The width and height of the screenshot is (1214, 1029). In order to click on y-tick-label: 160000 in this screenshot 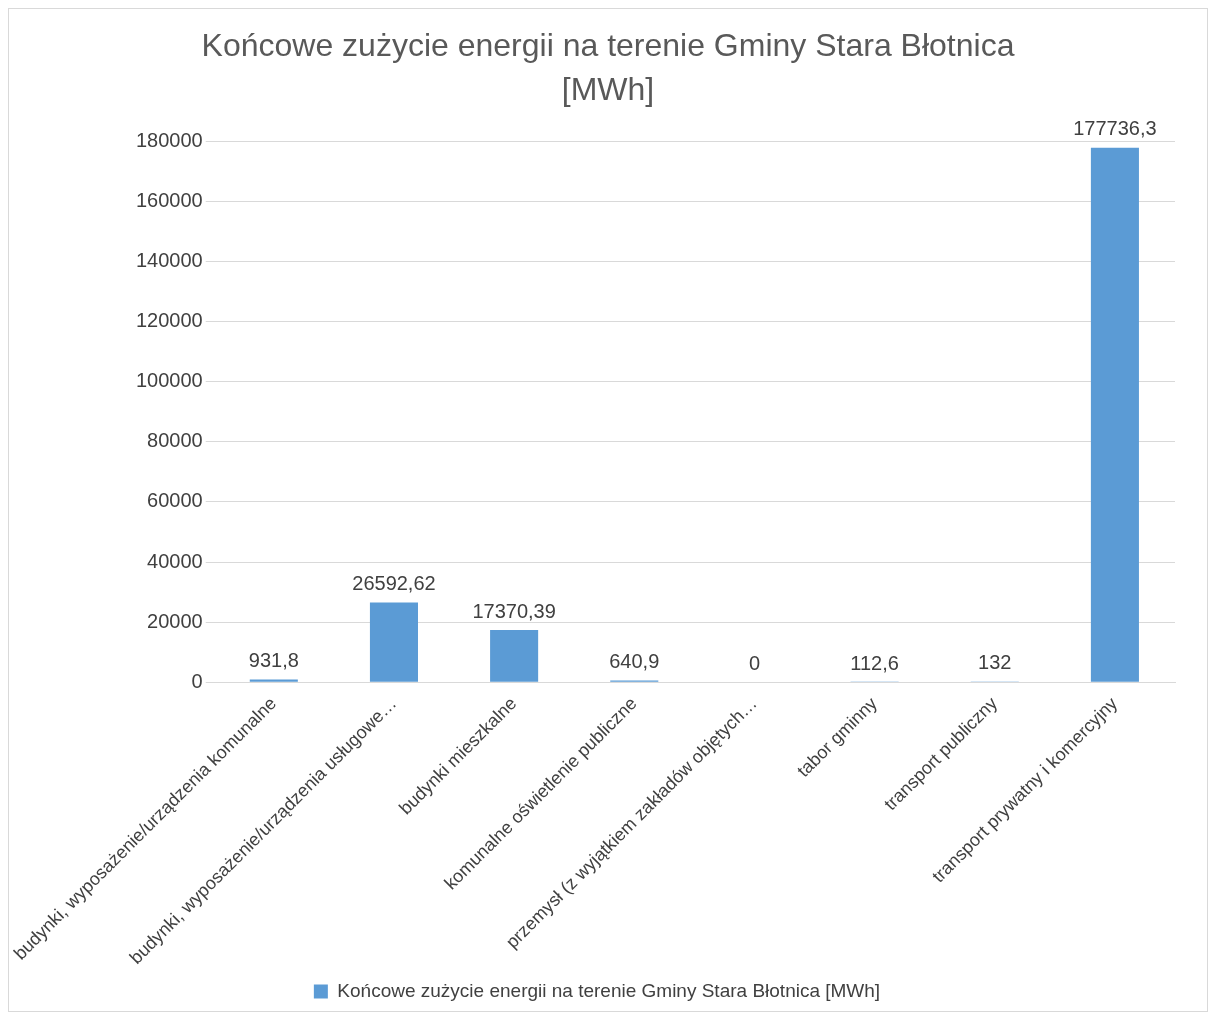, I will do `click(169, 199)`.